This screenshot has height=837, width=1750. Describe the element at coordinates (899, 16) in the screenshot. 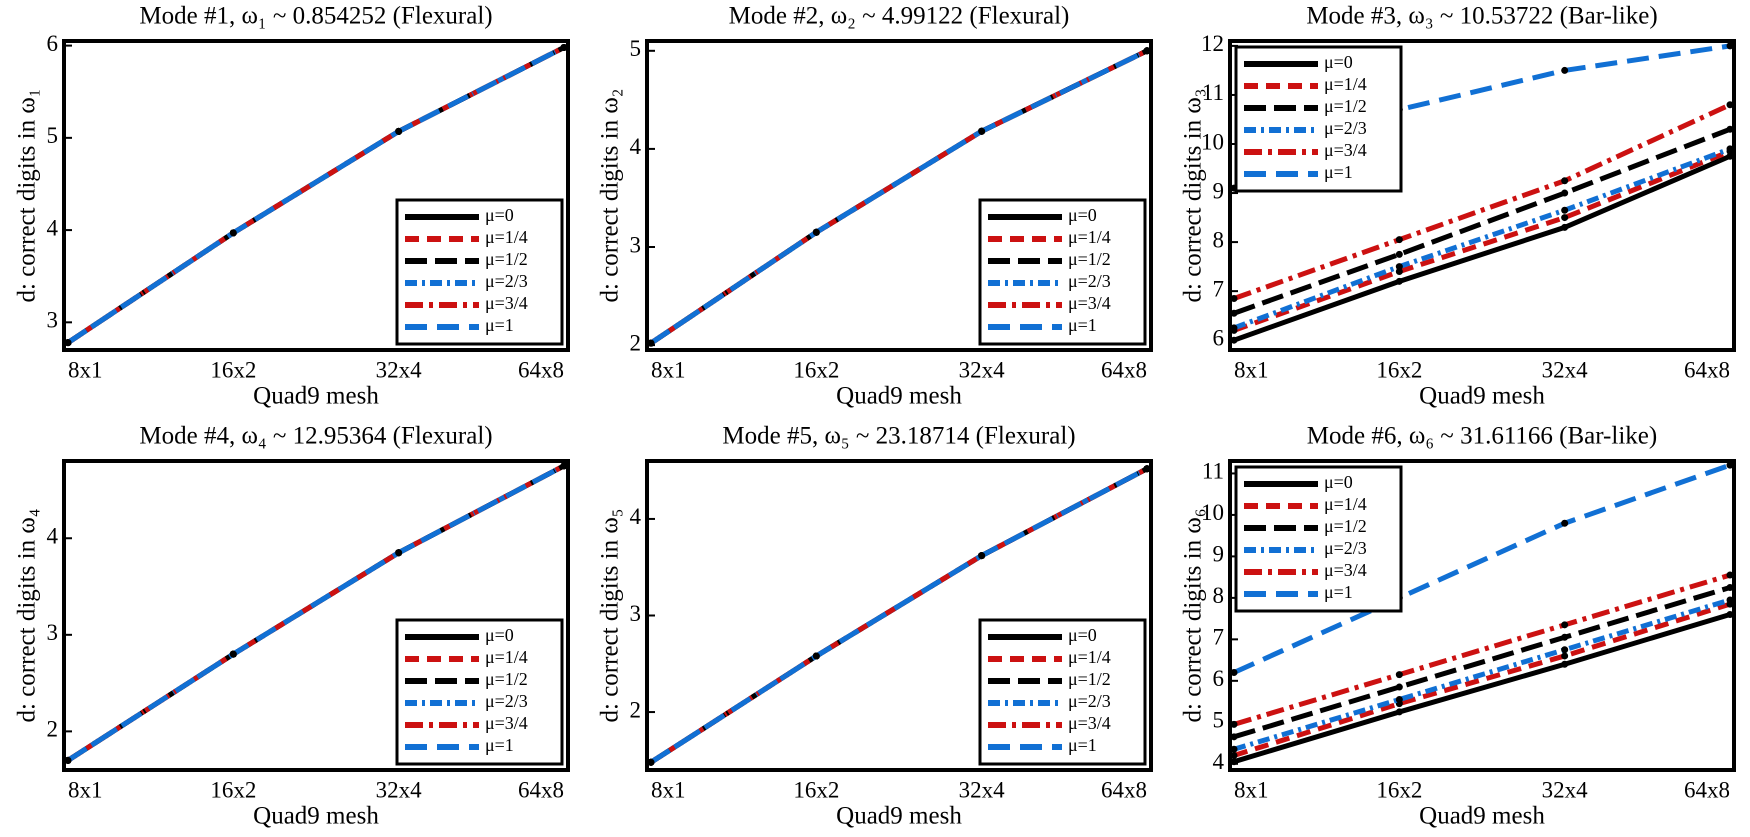

I see `chart-title: Mode #2, ω₂ ~ 4.99122 (Flexural)` at that location.